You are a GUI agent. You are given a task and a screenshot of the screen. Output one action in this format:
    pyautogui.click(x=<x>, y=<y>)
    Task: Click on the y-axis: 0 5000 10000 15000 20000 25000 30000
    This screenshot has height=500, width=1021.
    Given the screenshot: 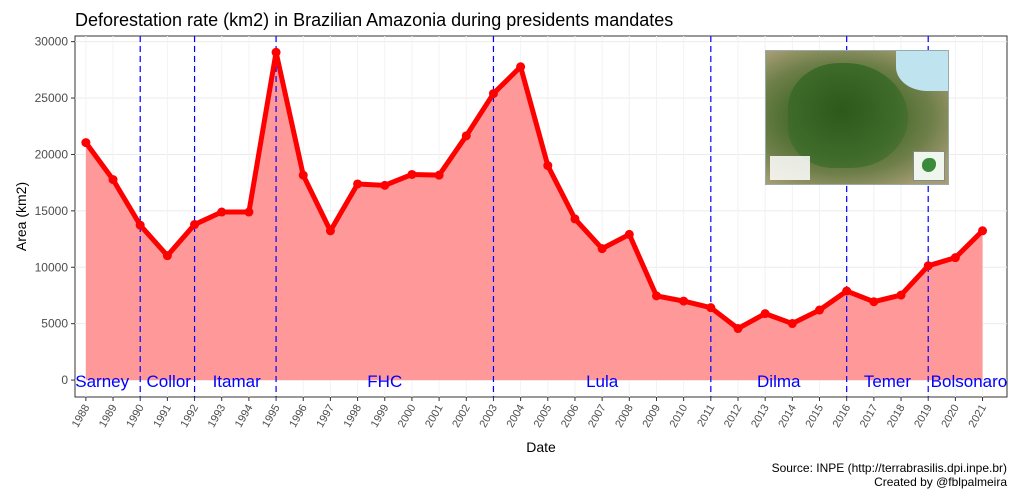 What is the action you would take?
    pyautogui.click(x=55, y=211)
    